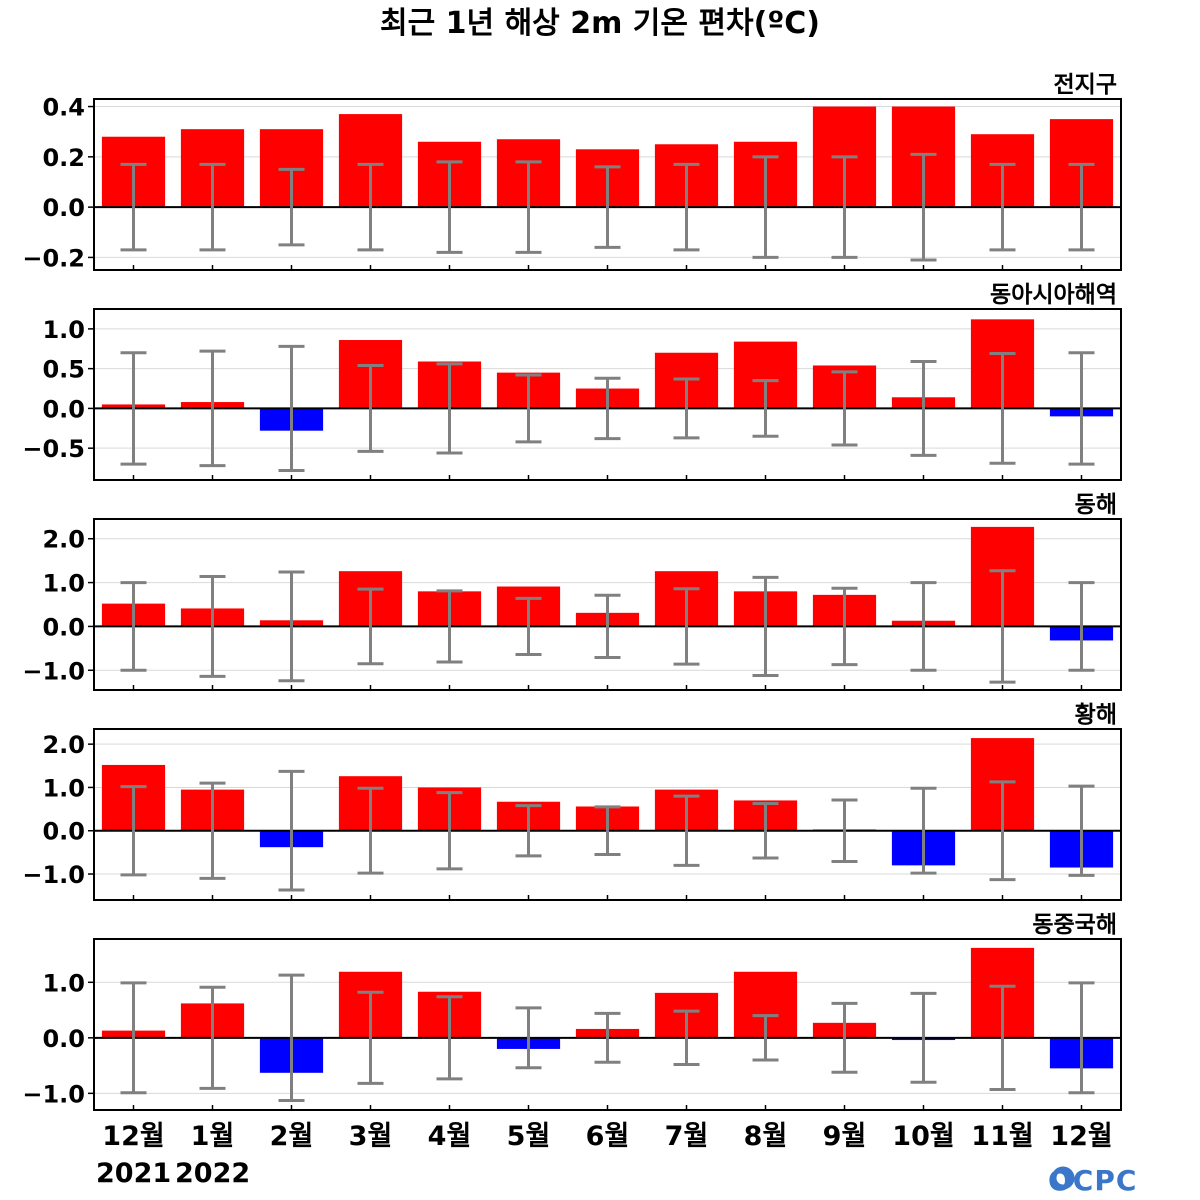 Image resolution: width=1200 pixels, height=1200 pixels. What do you see at coordinates (608, 1136) in the screenshot?
I see `x-tick-label: 6월` at bounding box center [608, 1136].